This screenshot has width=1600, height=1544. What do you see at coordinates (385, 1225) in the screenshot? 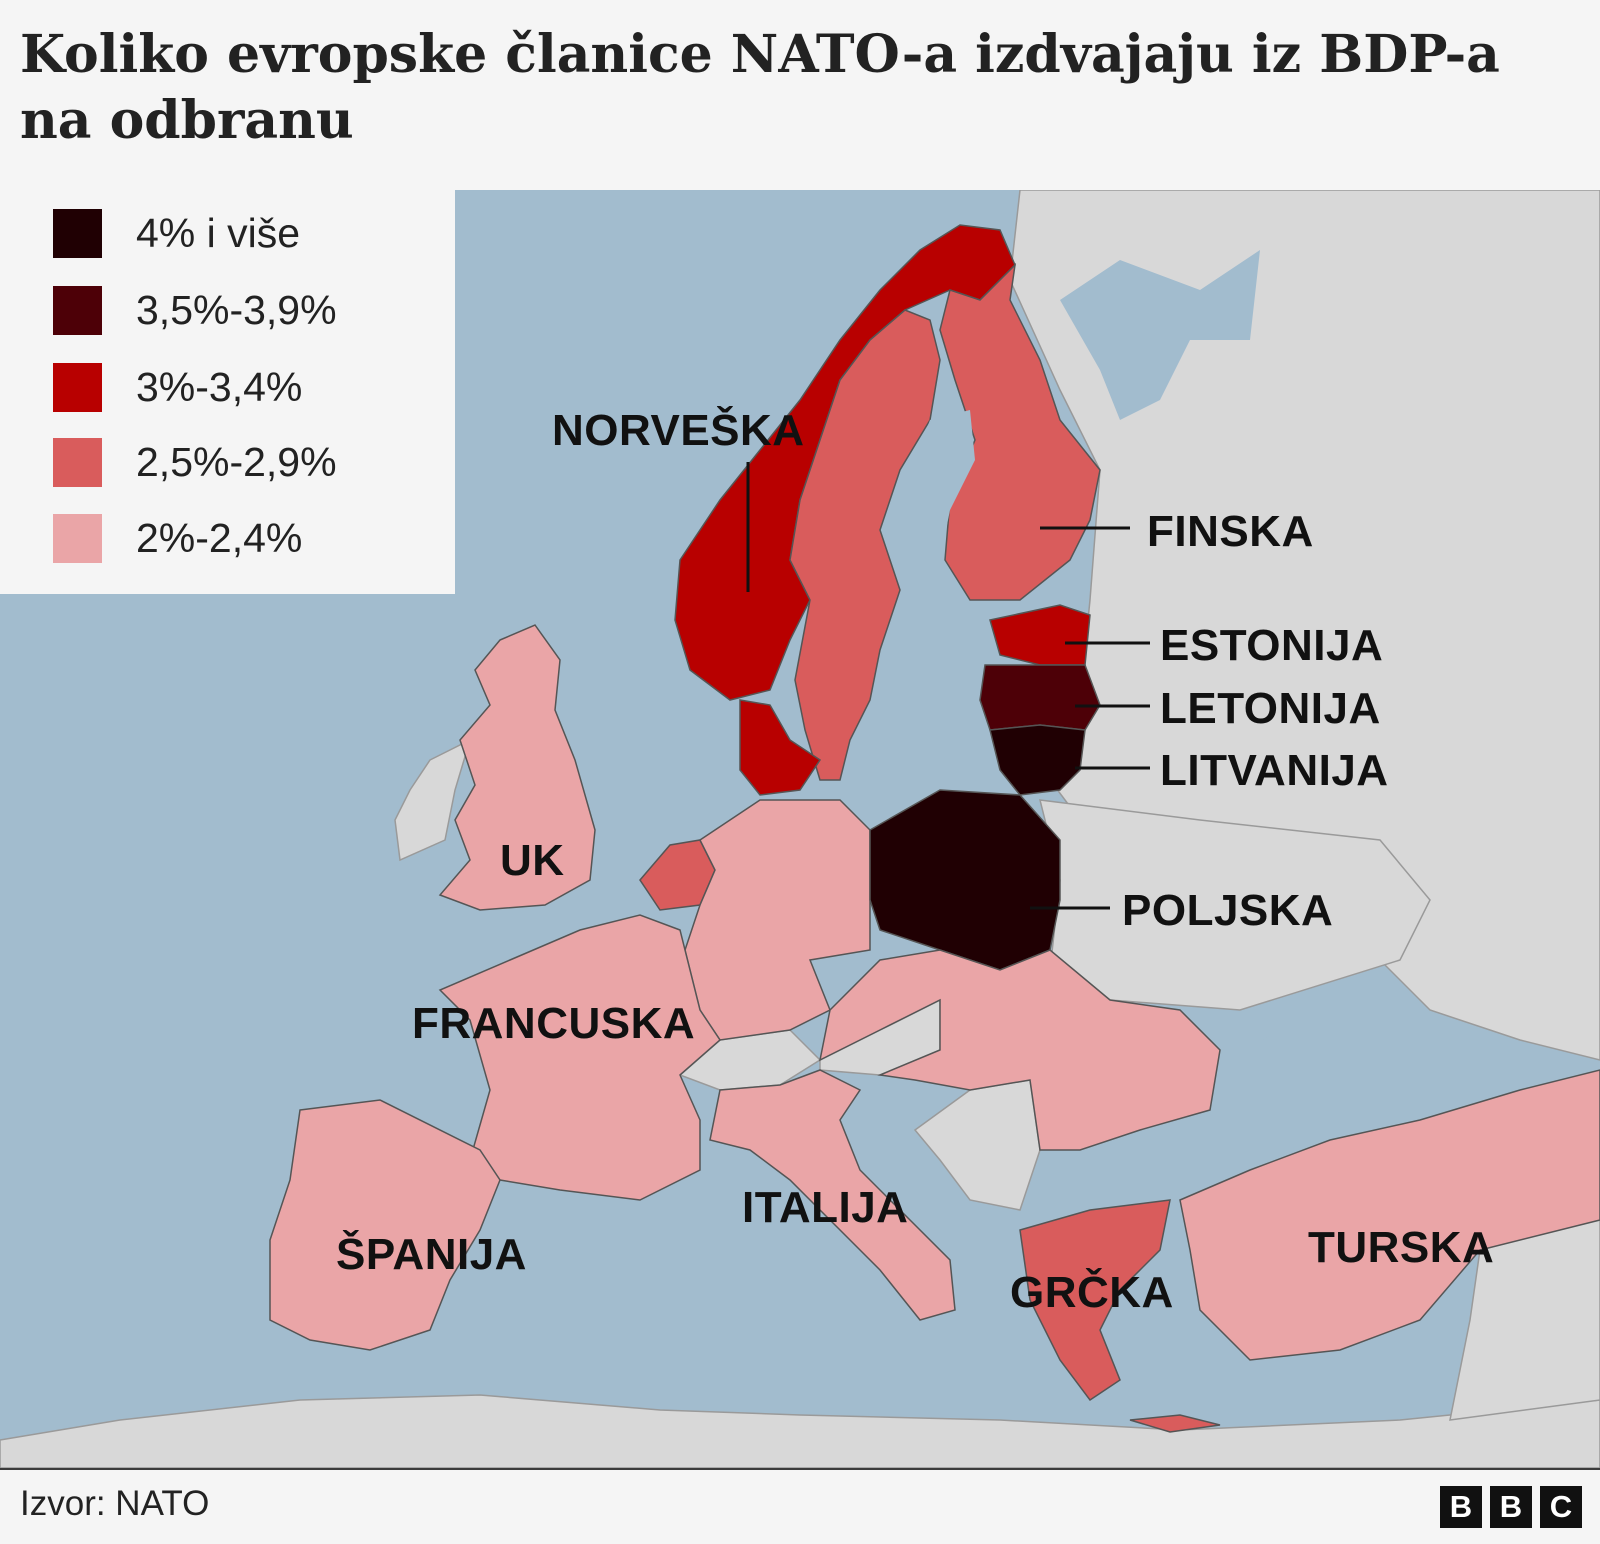
I see `country-spain` at bounding box center [385, 1225].